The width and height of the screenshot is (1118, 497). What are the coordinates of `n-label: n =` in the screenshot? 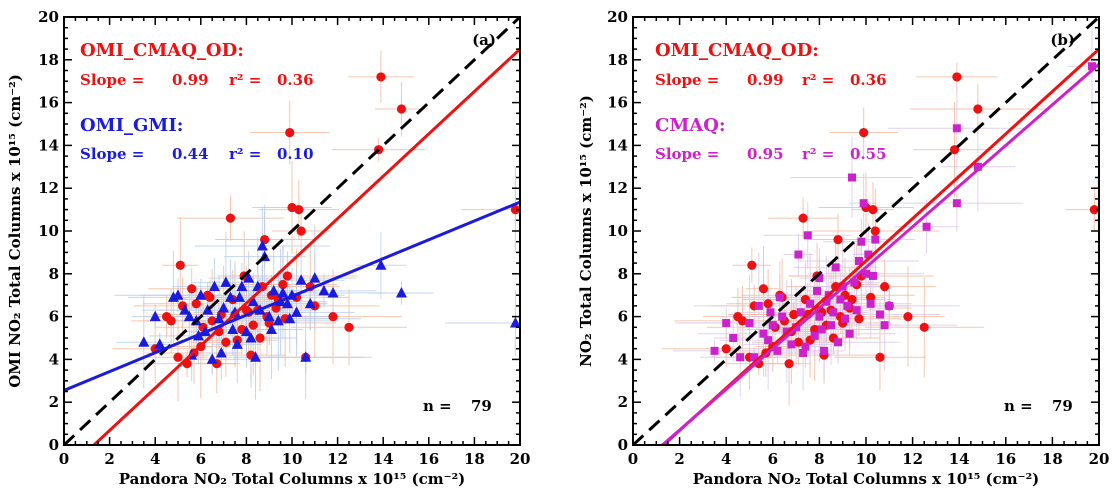 It's located at (437, 406).